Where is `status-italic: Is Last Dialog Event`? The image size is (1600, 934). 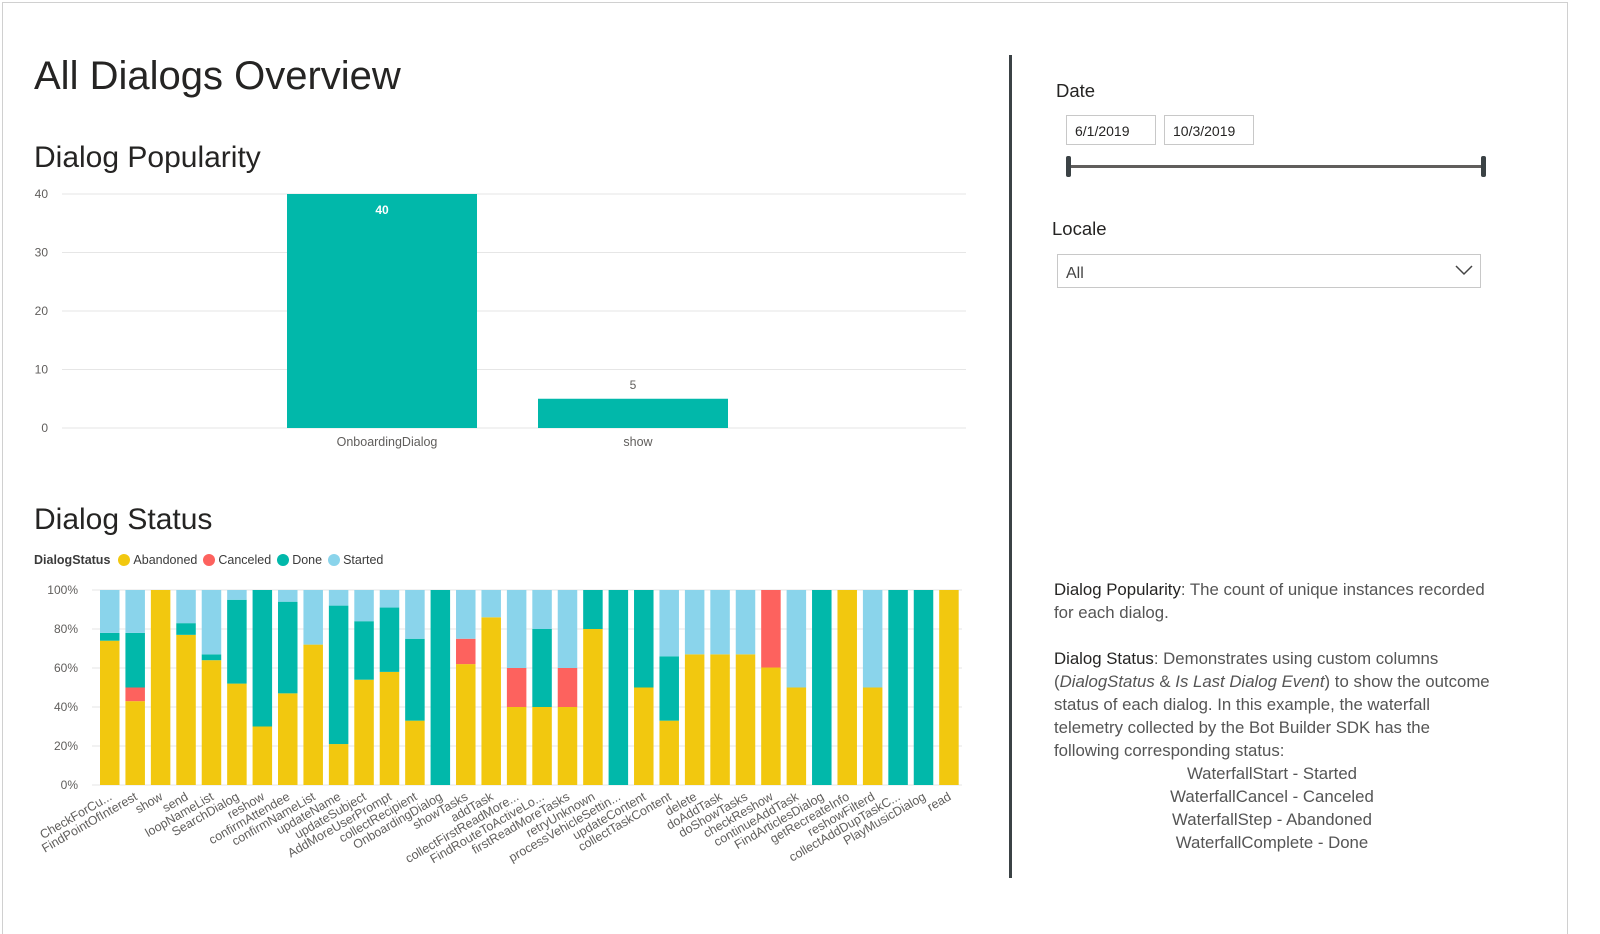
status-italic: Is Last Dialog Event is located at coordinates (1250, 681).